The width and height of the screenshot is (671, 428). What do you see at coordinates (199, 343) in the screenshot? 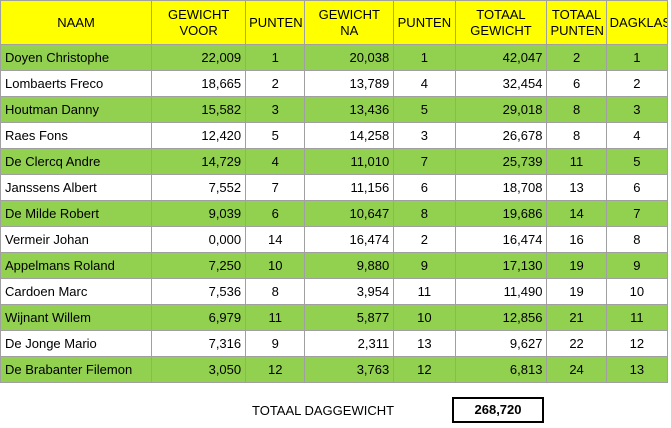
I see `cell-gewicht-voor: 7,316` at bounding box center [199, 343].